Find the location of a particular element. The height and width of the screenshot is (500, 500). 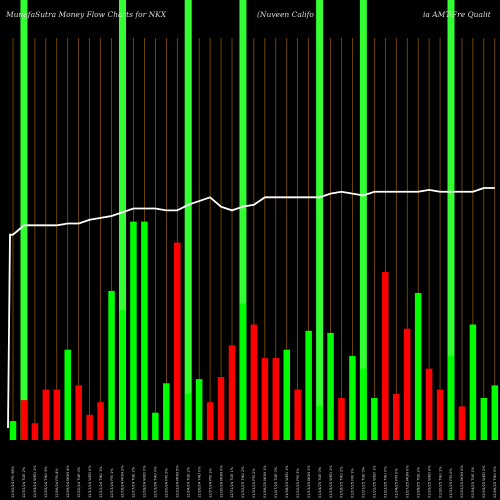

x-axis-label: 01/14/25 TUE 0% is located at coordinates (320, 482).